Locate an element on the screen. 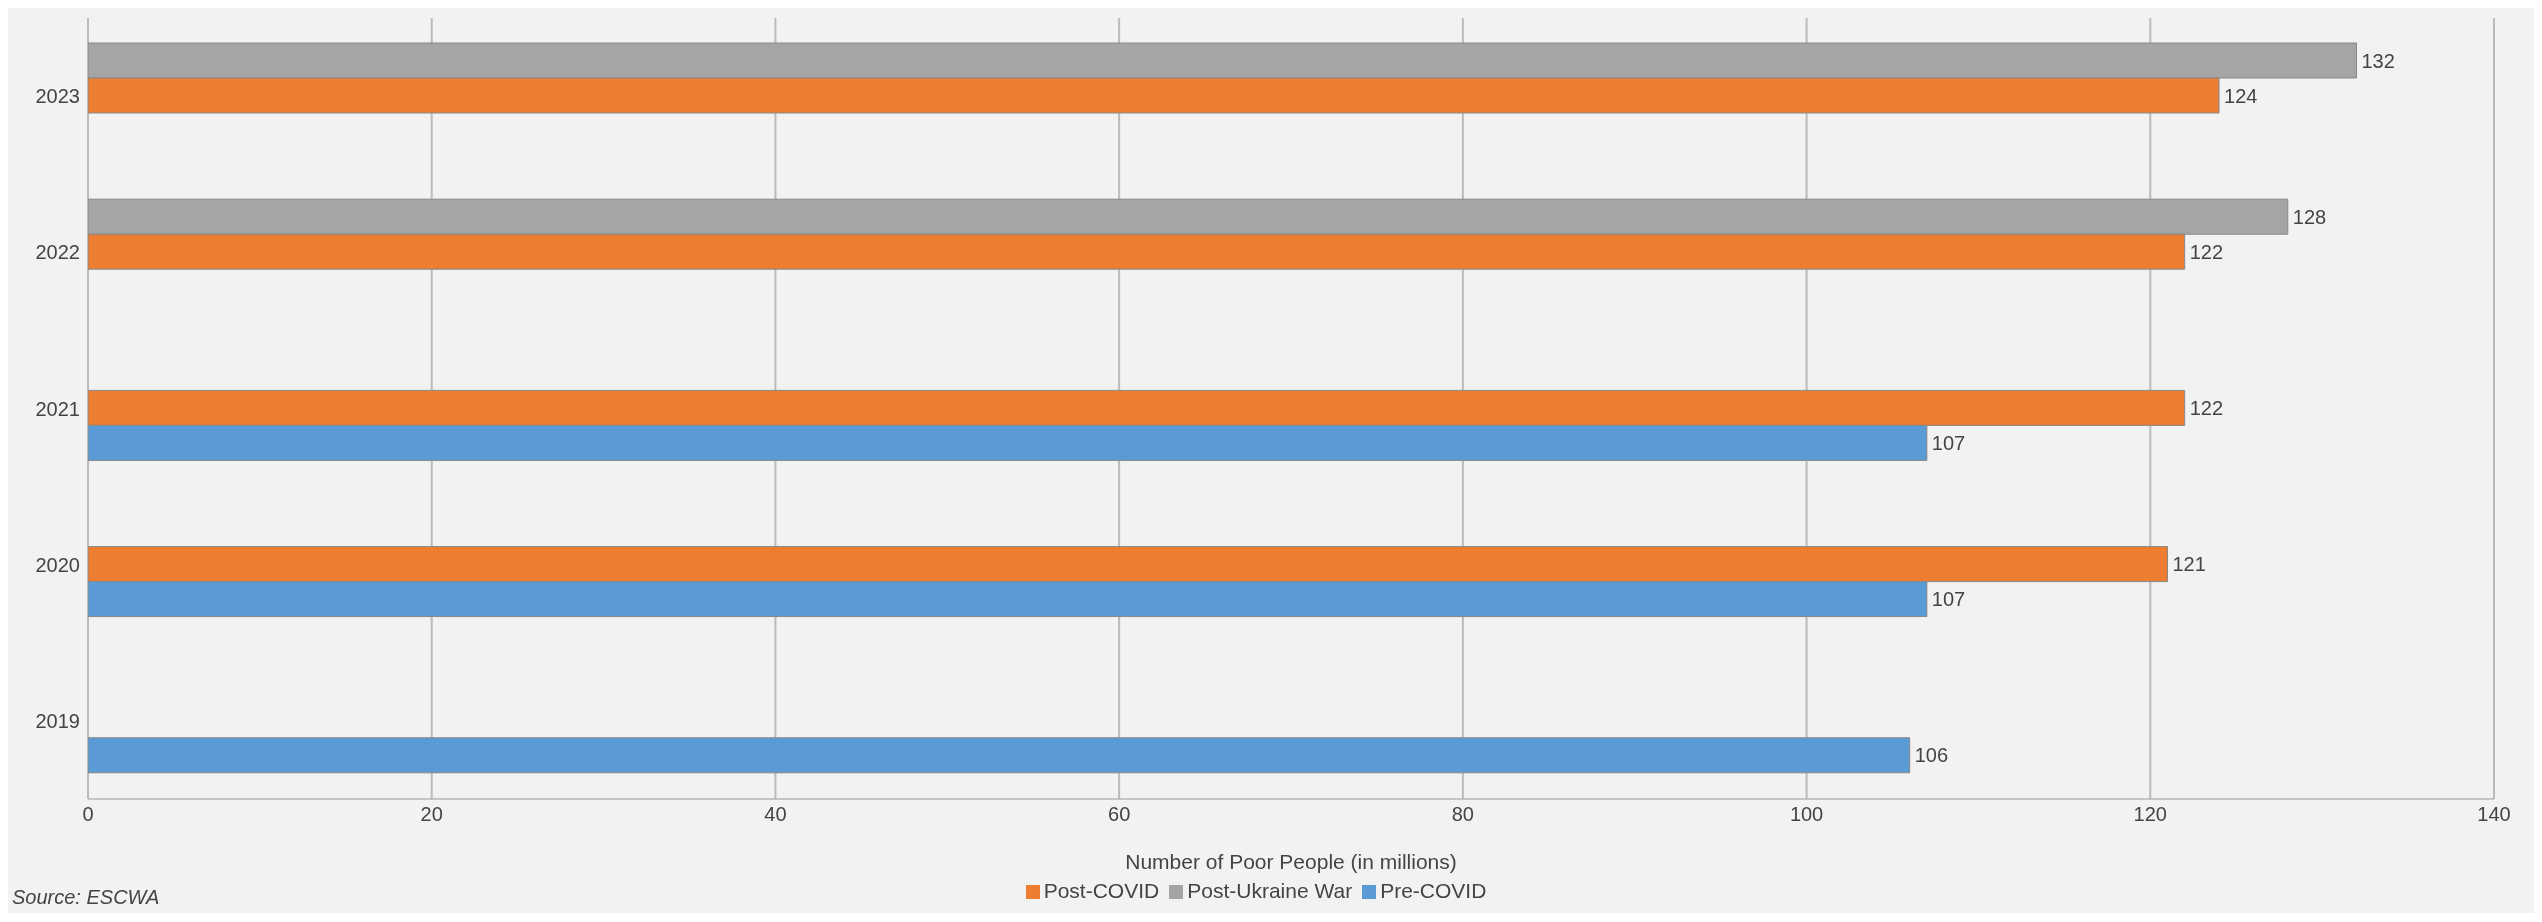  x-tick-label: 20 is located at coordinates (431, 814).